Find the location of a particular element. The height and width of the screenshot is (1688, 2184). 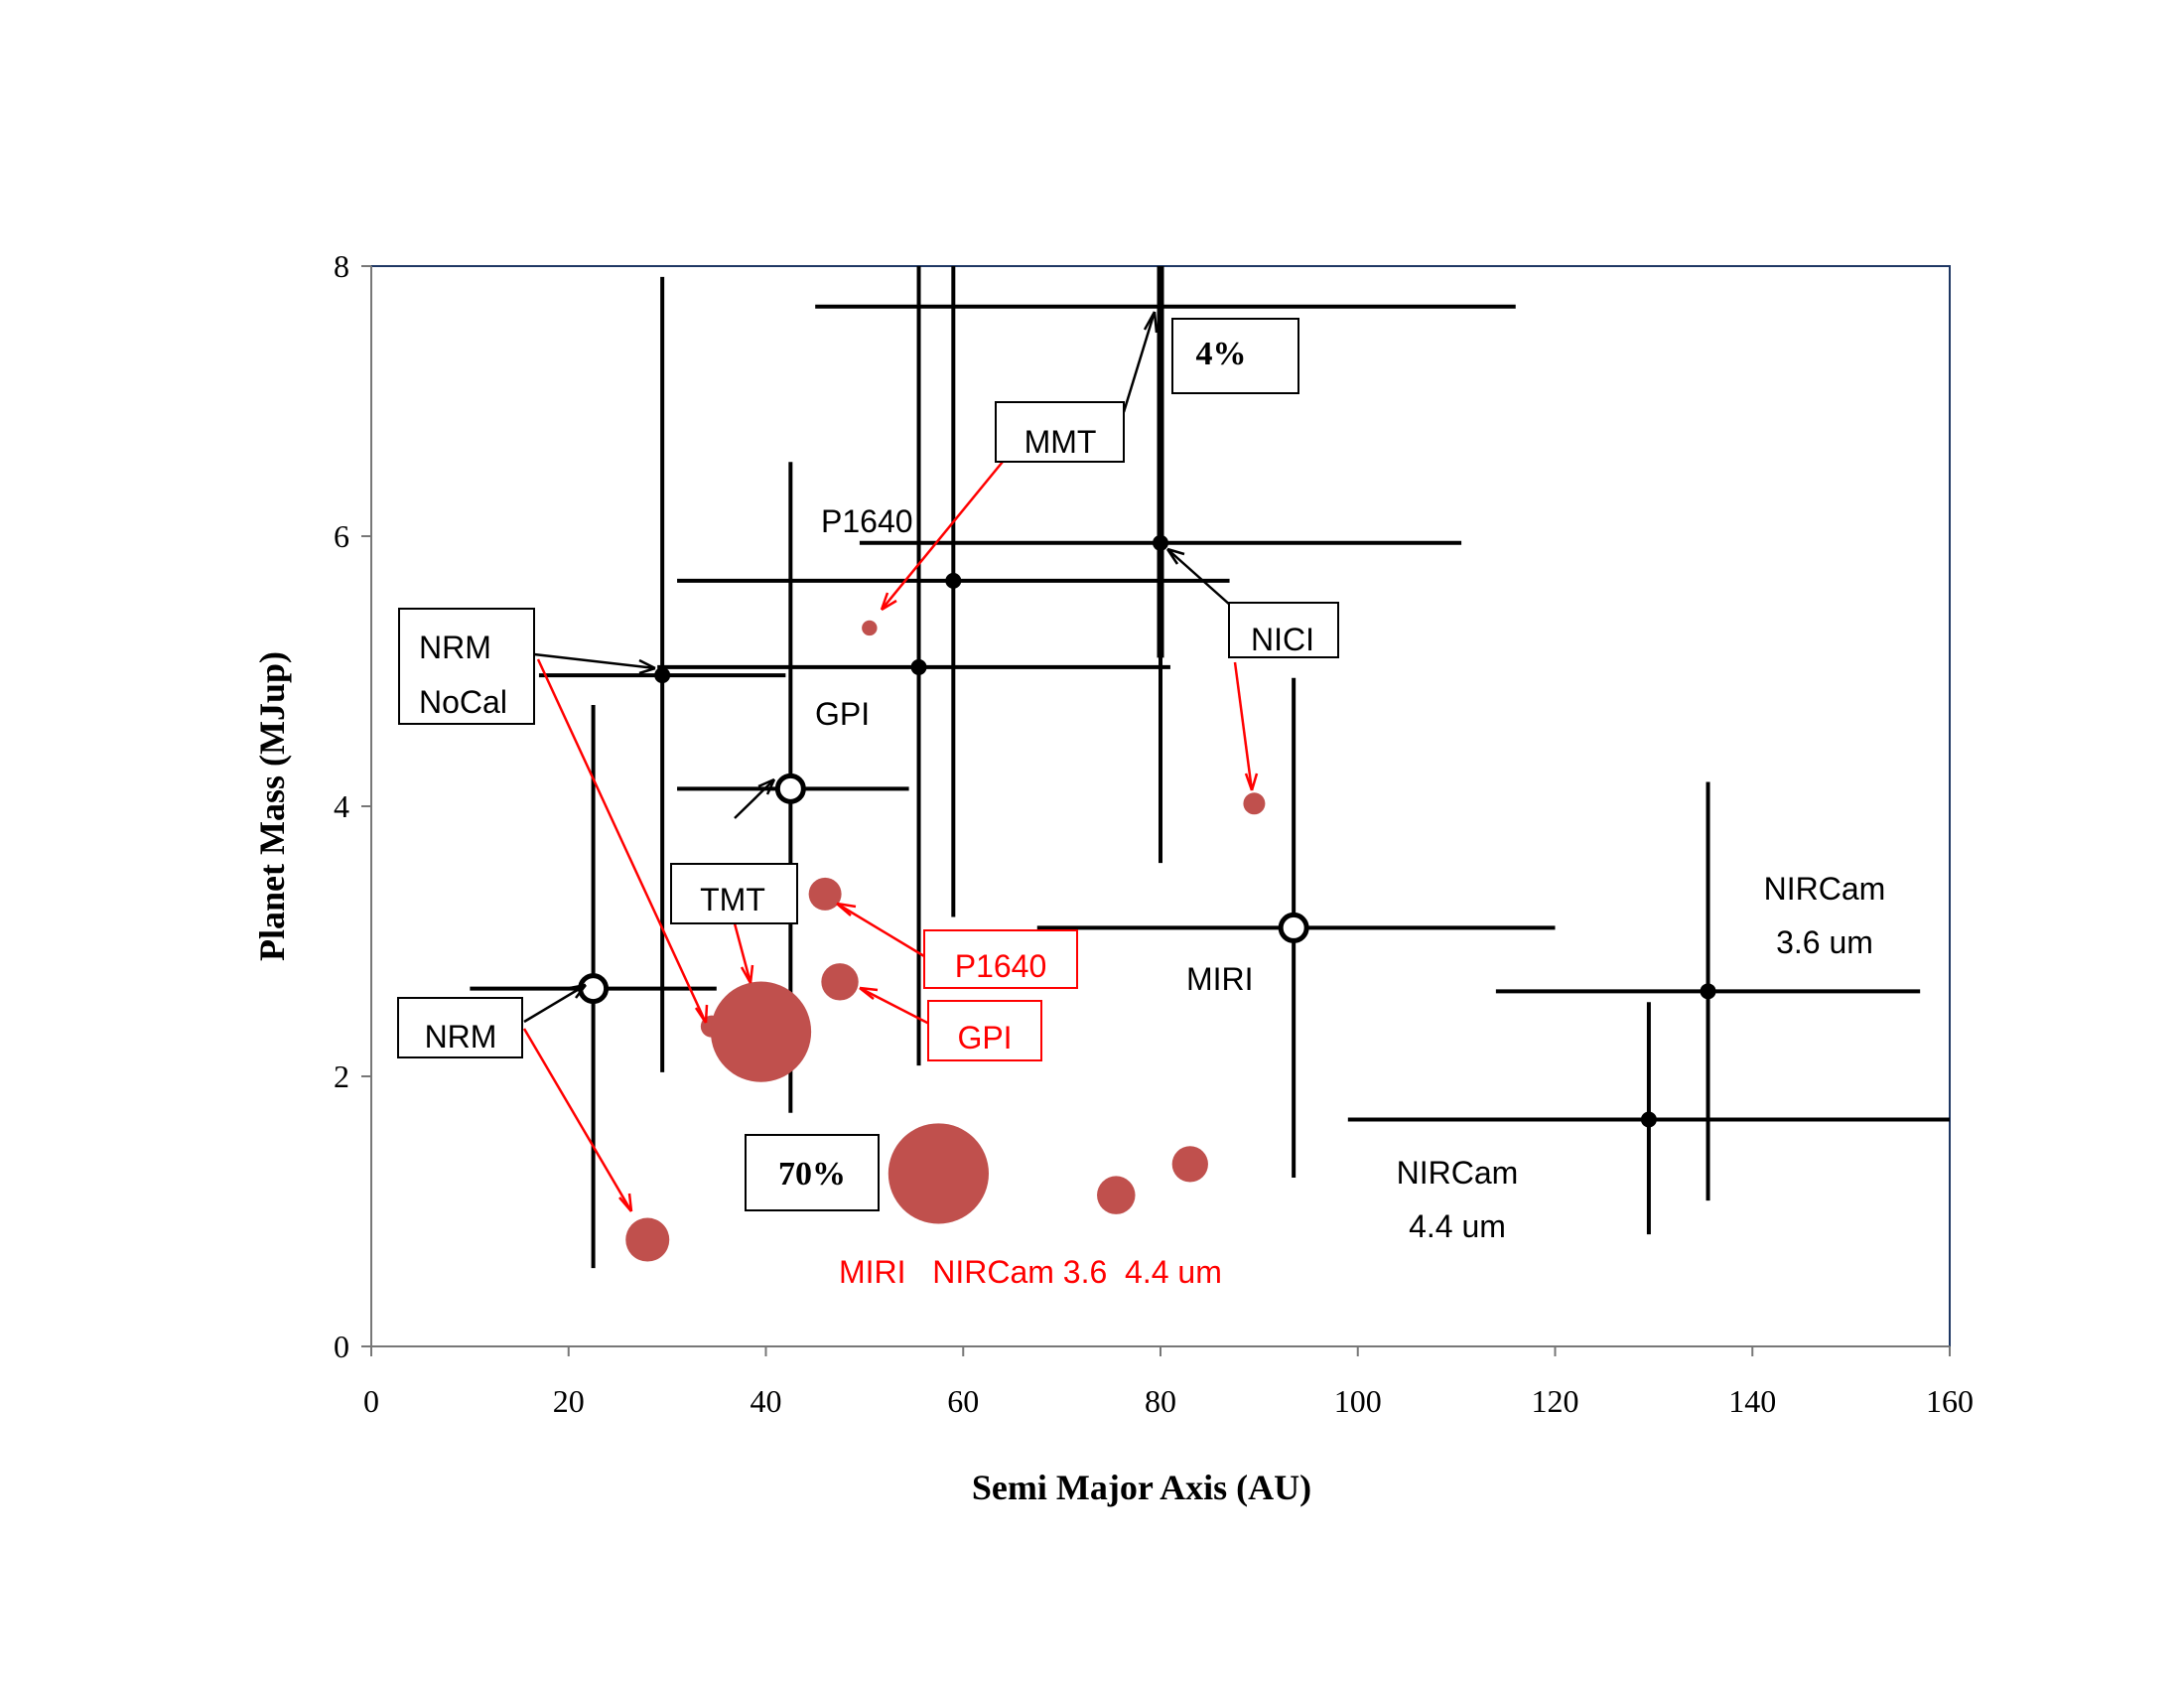

x-tick-label: 40 is located at coordinates (766, 1401).